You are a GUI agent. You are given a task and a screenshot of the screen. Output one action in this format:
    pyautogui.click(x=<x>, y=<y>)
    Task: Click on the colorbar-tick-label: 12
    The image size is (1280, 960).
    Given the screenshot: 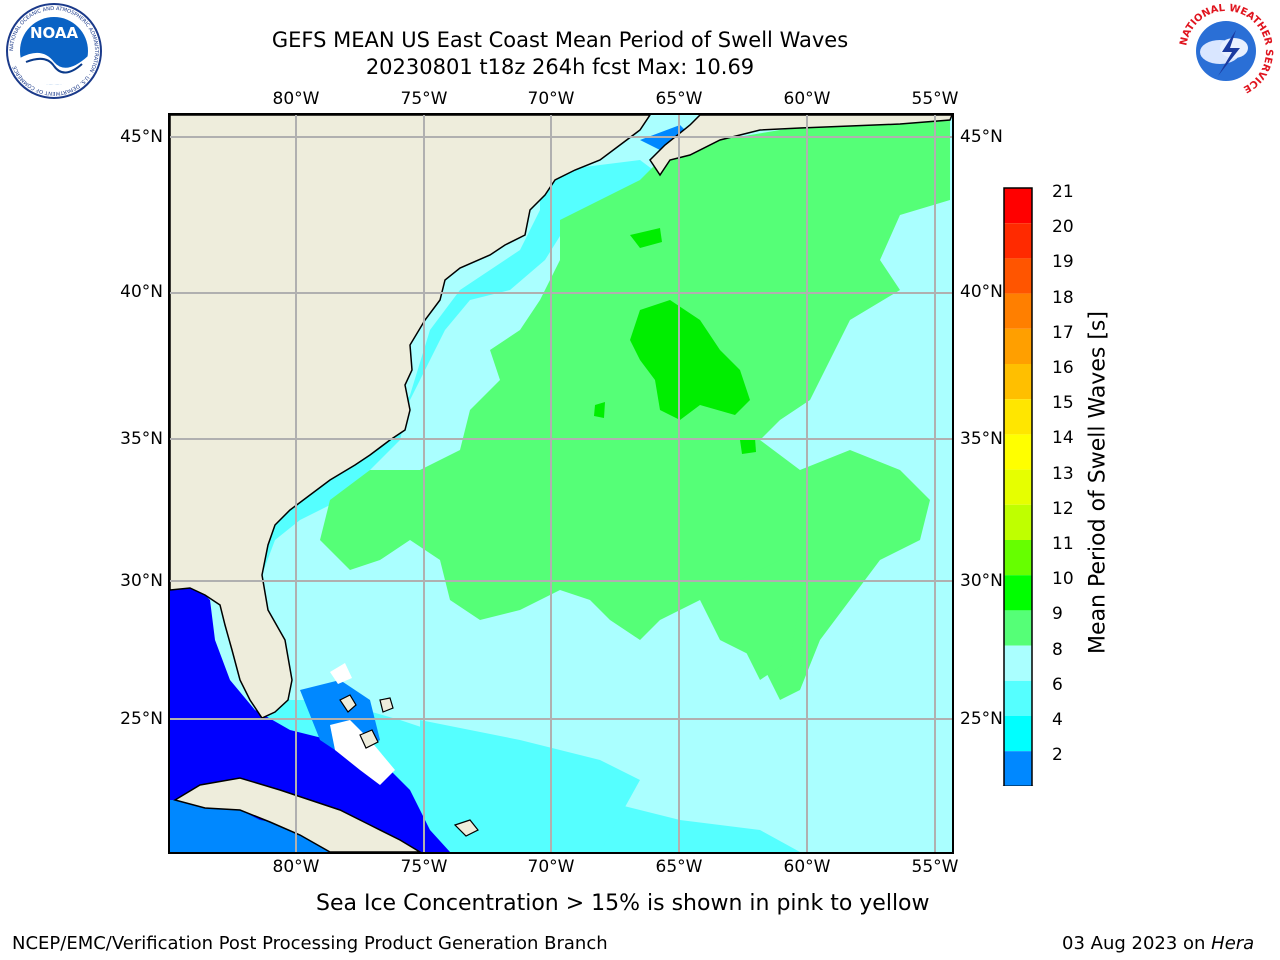 What is the action you would take?
    pyautogui.click(x=1063, y=508)
    